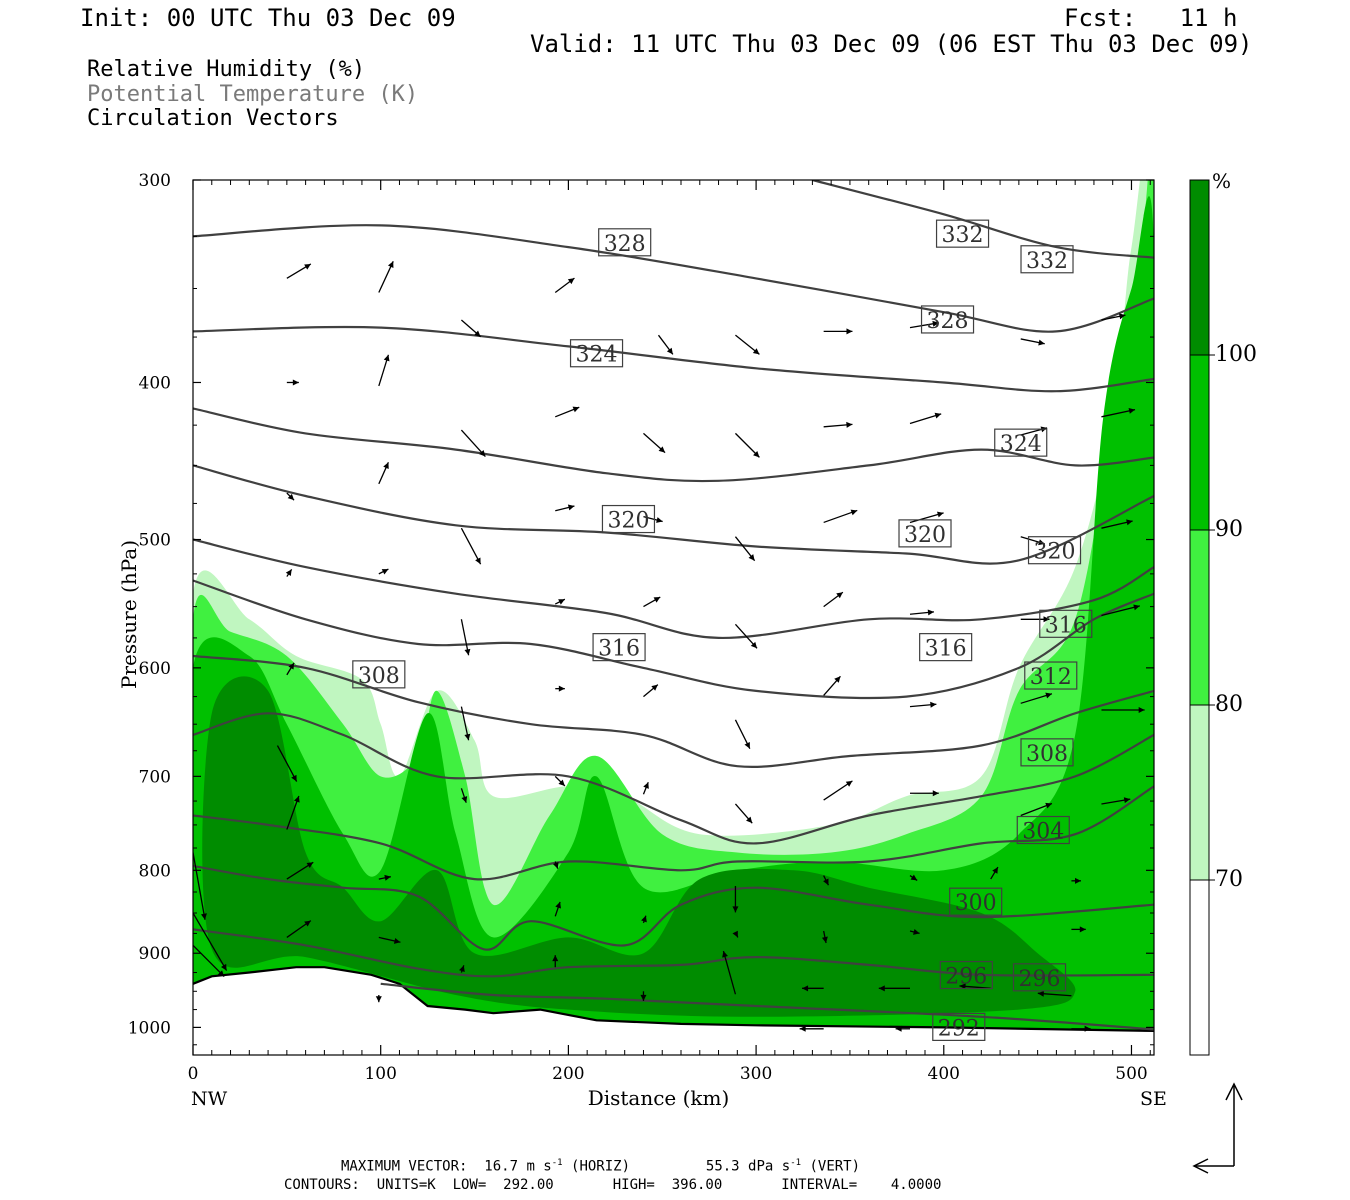  What do you see at coordinates (155, 541) in the screenshot?
I see `y-tick-label: 500` at bounding box center [155, 541].